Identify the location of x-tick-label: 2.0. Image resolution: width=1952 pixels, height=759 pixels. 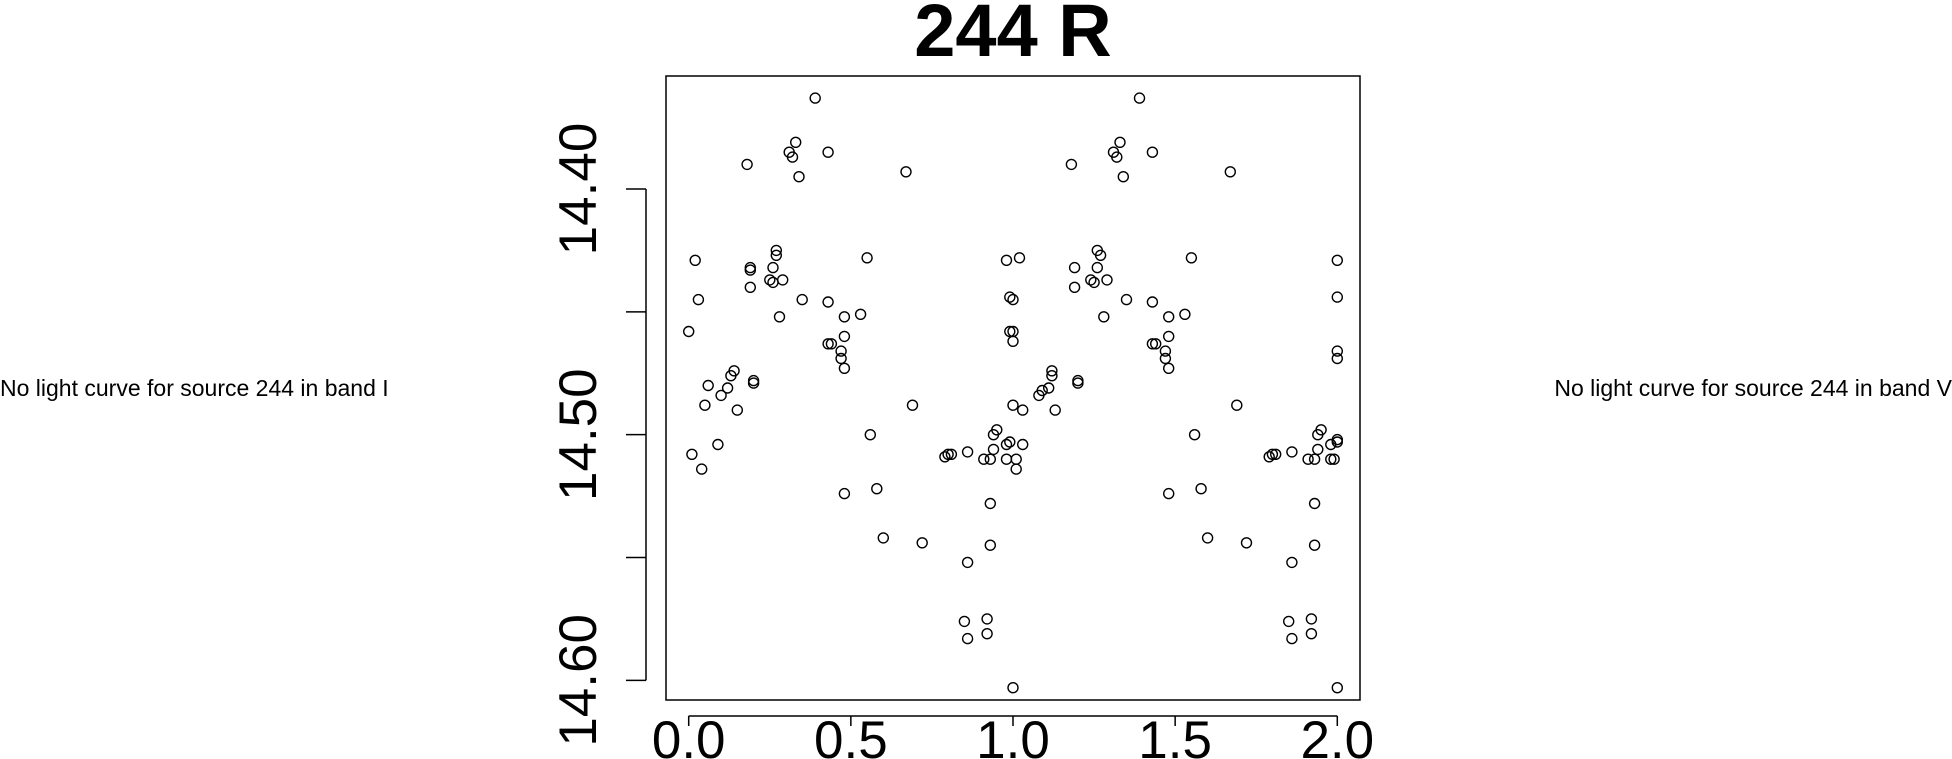
(1337, 735).